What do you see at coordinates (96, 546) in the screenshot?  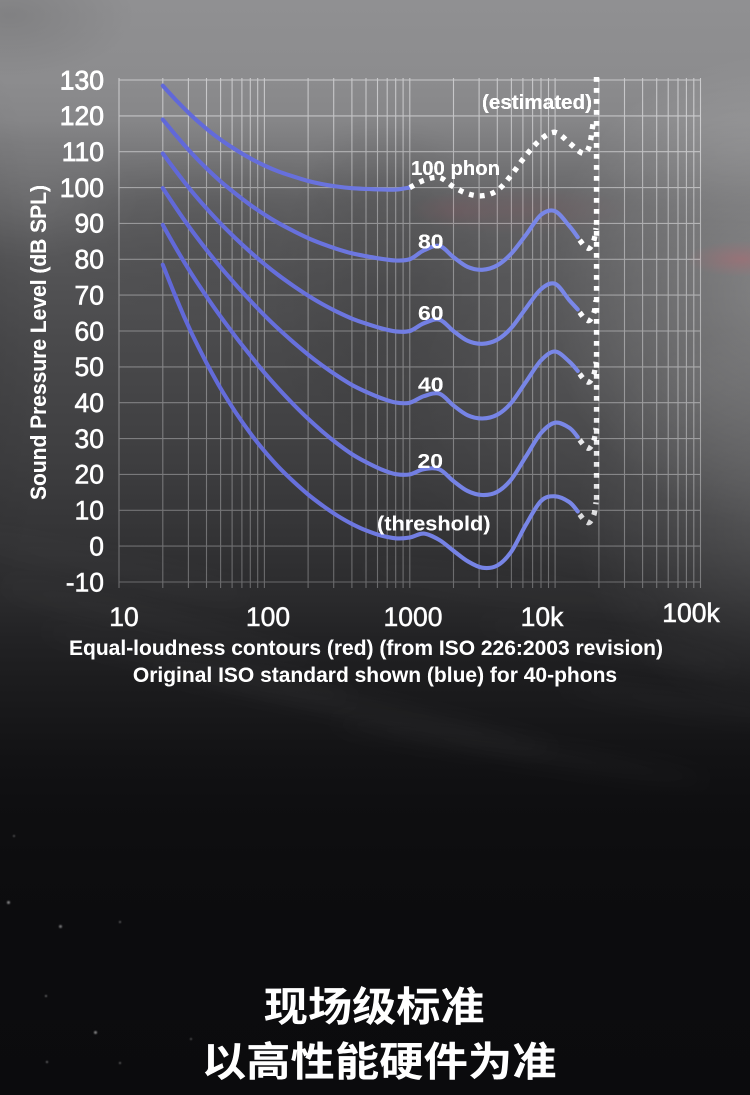 I see `svg-text: 0` at bounding box center [96, 546].